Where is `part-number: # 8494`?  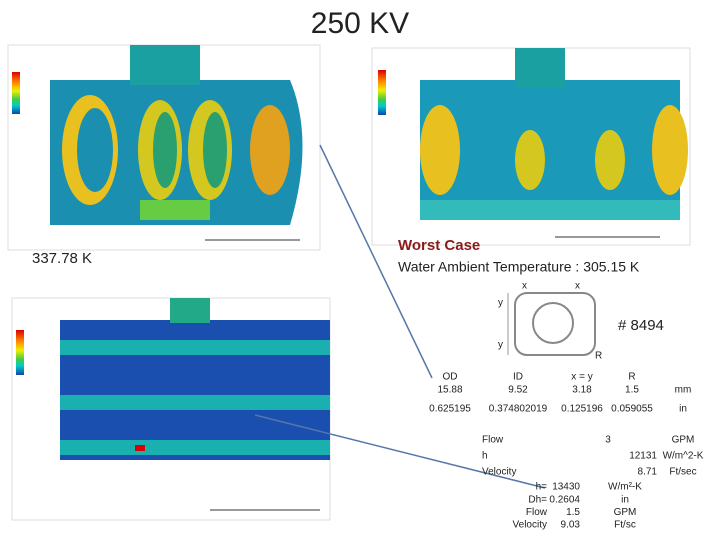
part-number: # 8494 is located at coordinates (641, 325).